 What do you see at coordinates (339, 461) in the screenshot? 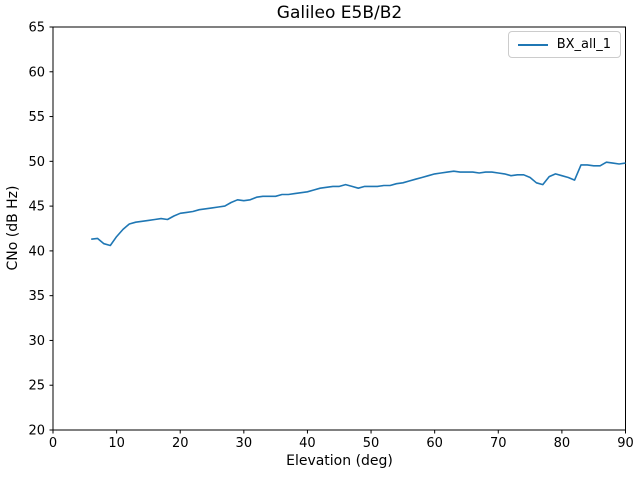
I see `x-axis-label: Elevation (deg)` at bounding box center [339, 461].